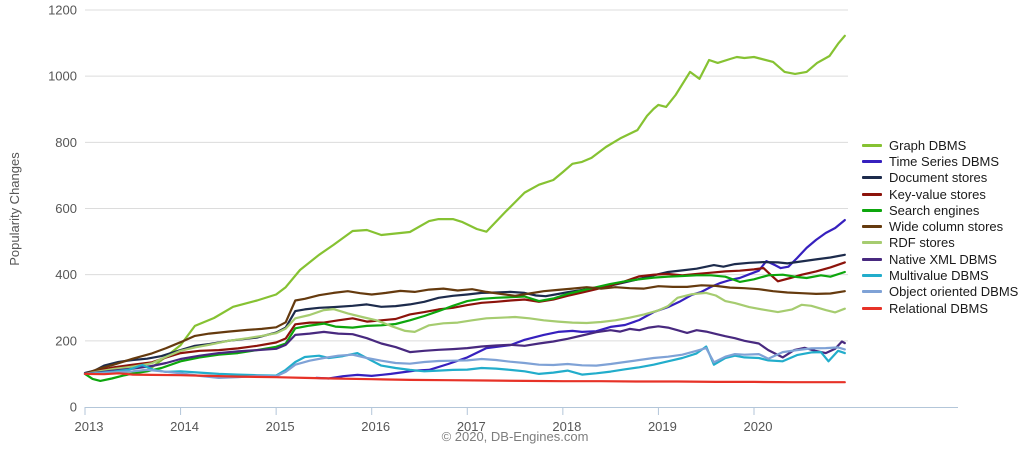  I want to click on y-tick-label-800: 800, so click(66, 142).